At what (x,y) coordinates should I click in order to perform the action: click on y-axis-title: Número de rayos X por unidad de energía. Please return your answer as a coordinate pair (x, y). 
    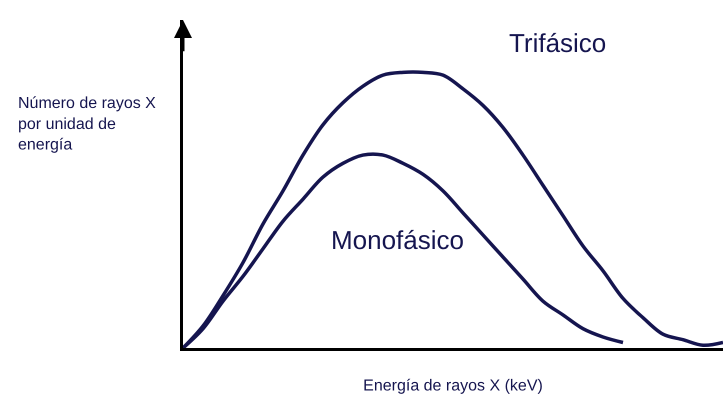
    Looking at the image, I should click on (87, 124).